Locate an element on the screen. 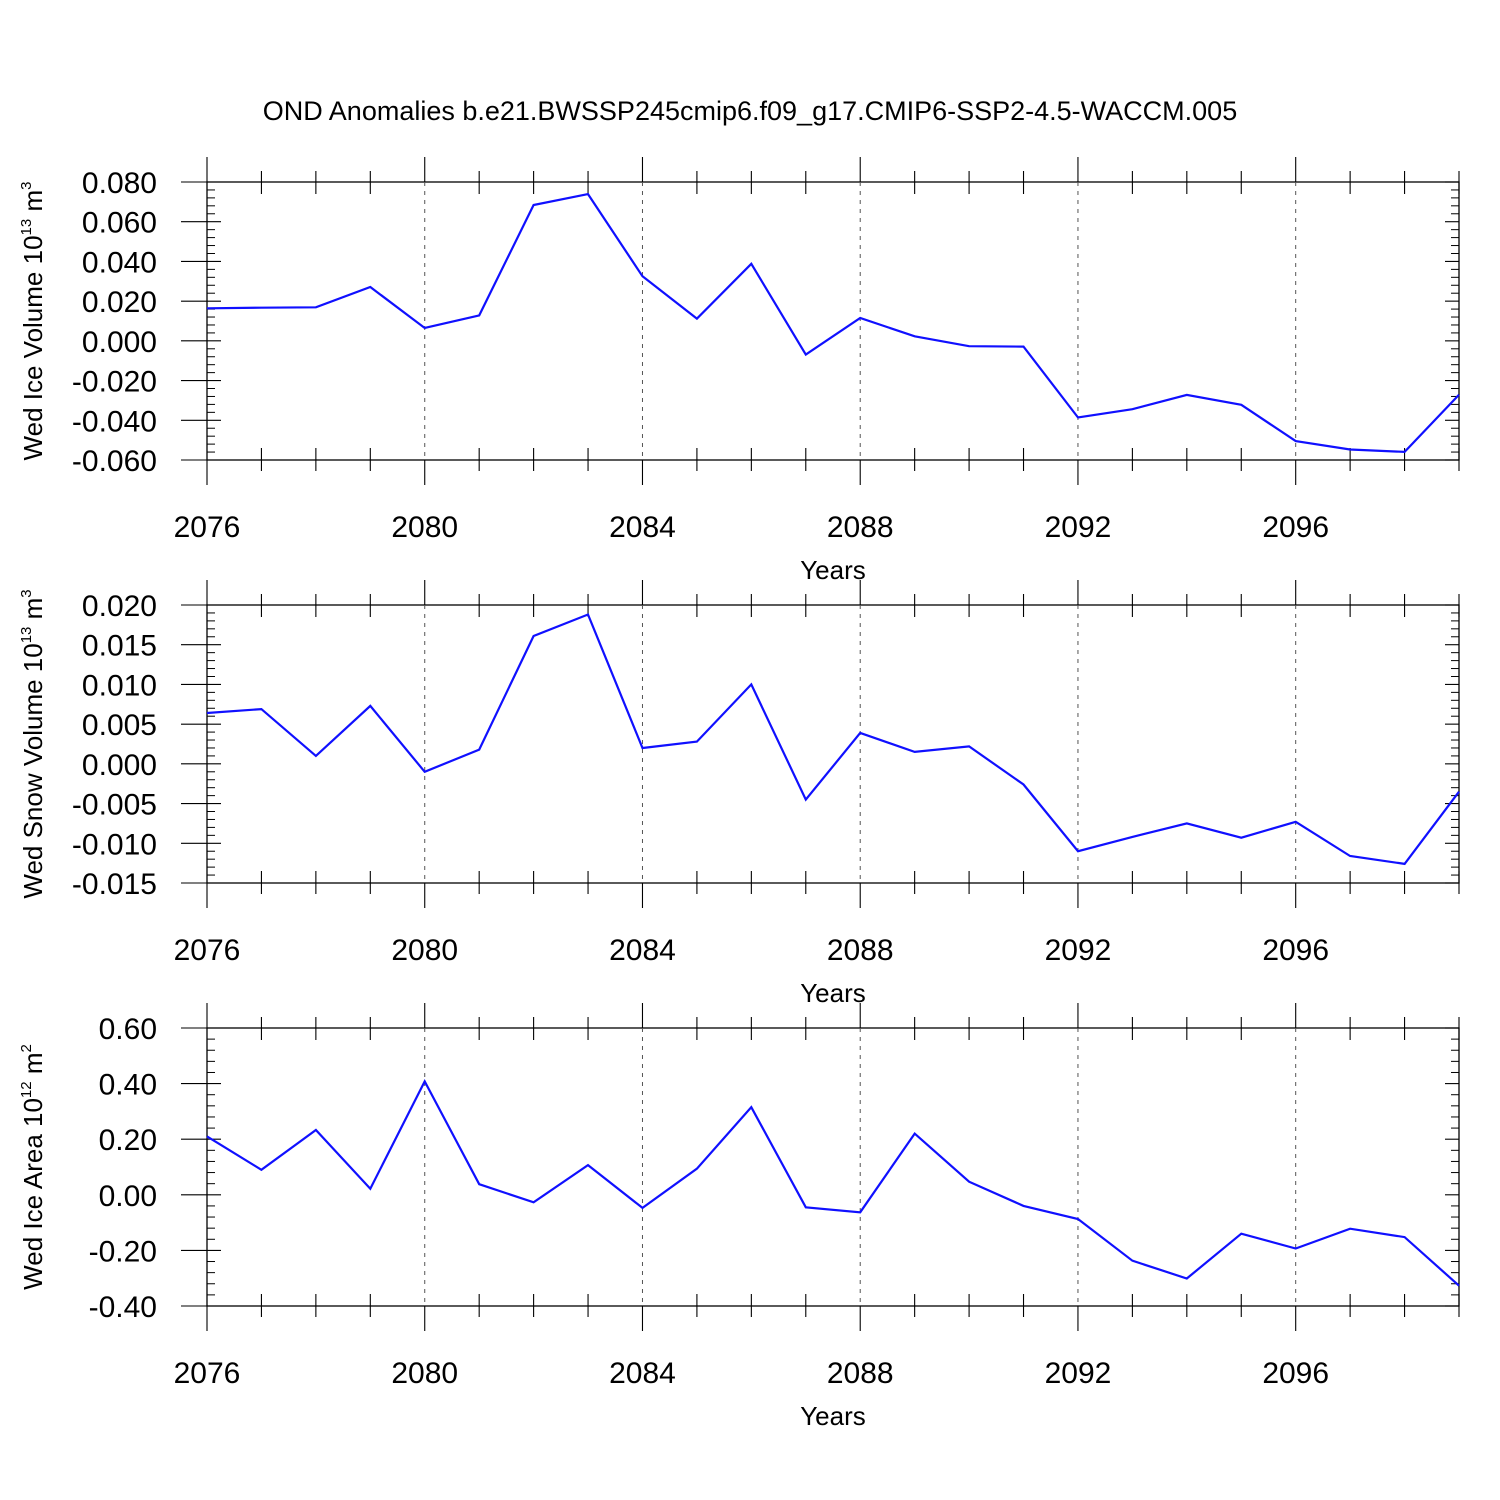 The image size is (1500, 1500). y-tick-label: -0.40 is located at coordinates (123, 1307).